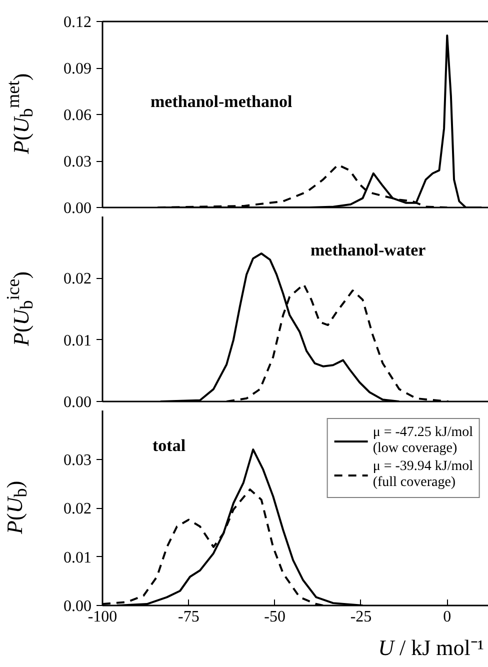 This screenshot has height=667, width=488. I want to click on y-tick-label: 0.09, so click(78, 69).